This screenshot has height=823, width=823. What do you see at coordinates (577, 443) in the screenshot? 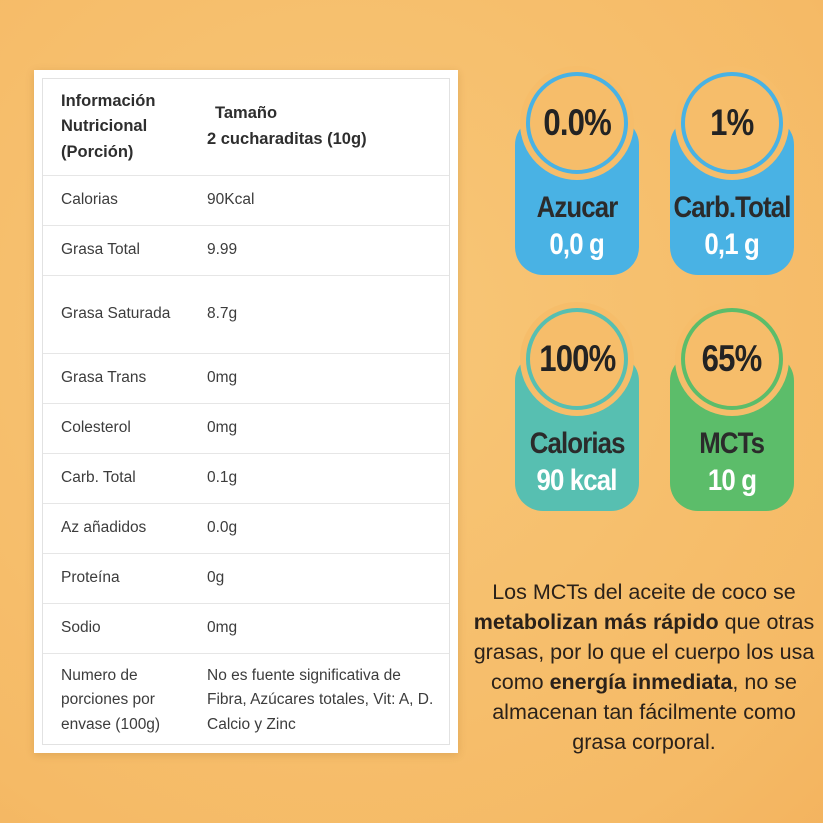
I see `badge-label: Calorias` at bounding box center [577, 443].